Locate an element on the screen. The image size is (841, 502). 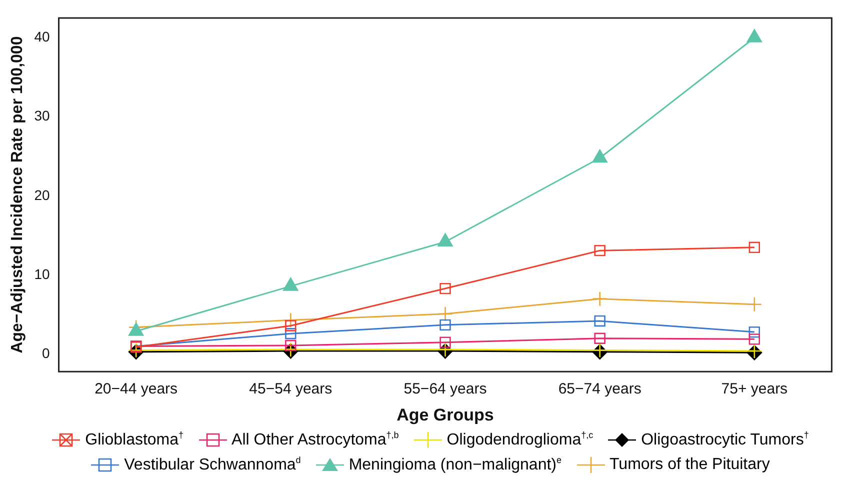
legend-label: Glioblastoma$^{†}$ is located at coordinates (134, 440).